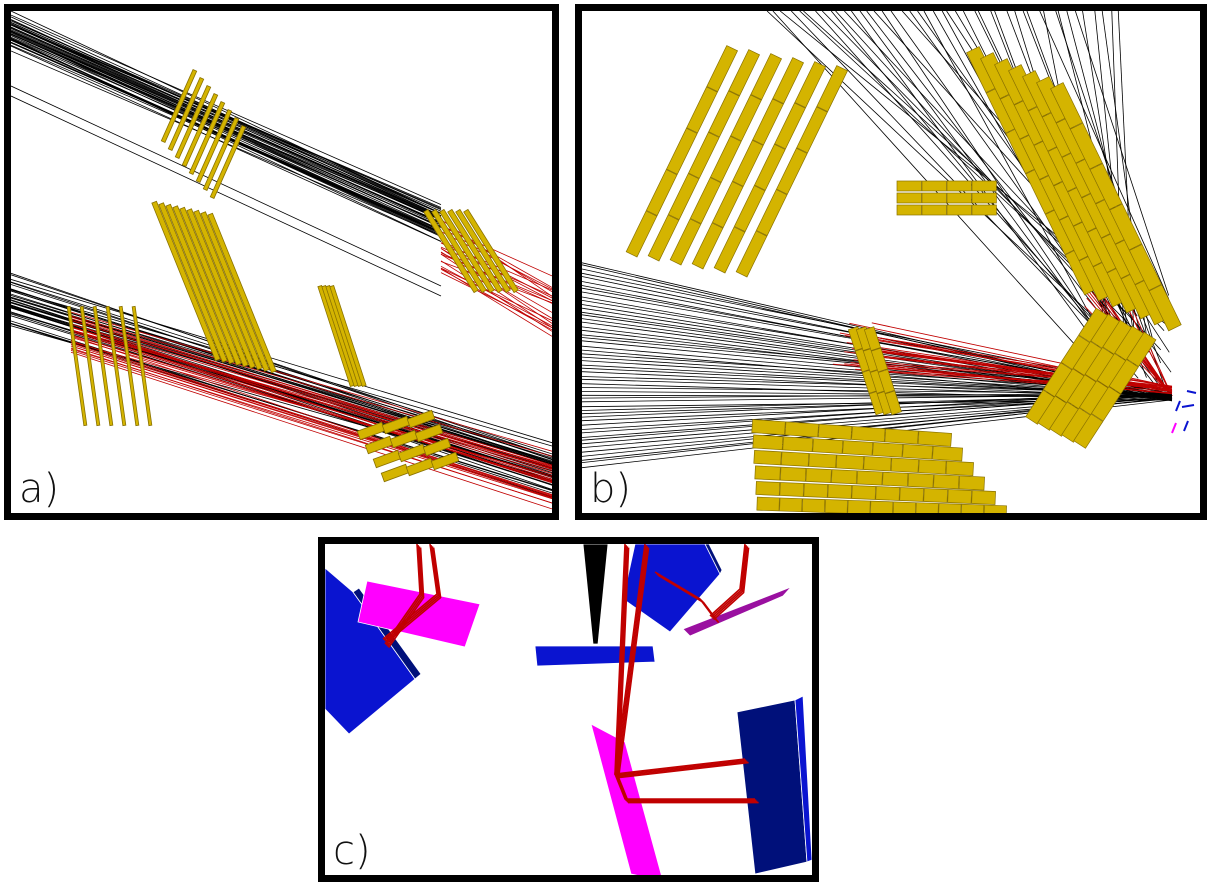  Describe the element at coordinates (39, 489) in the screenshot. I see `panel-a-label: a)` at that location.